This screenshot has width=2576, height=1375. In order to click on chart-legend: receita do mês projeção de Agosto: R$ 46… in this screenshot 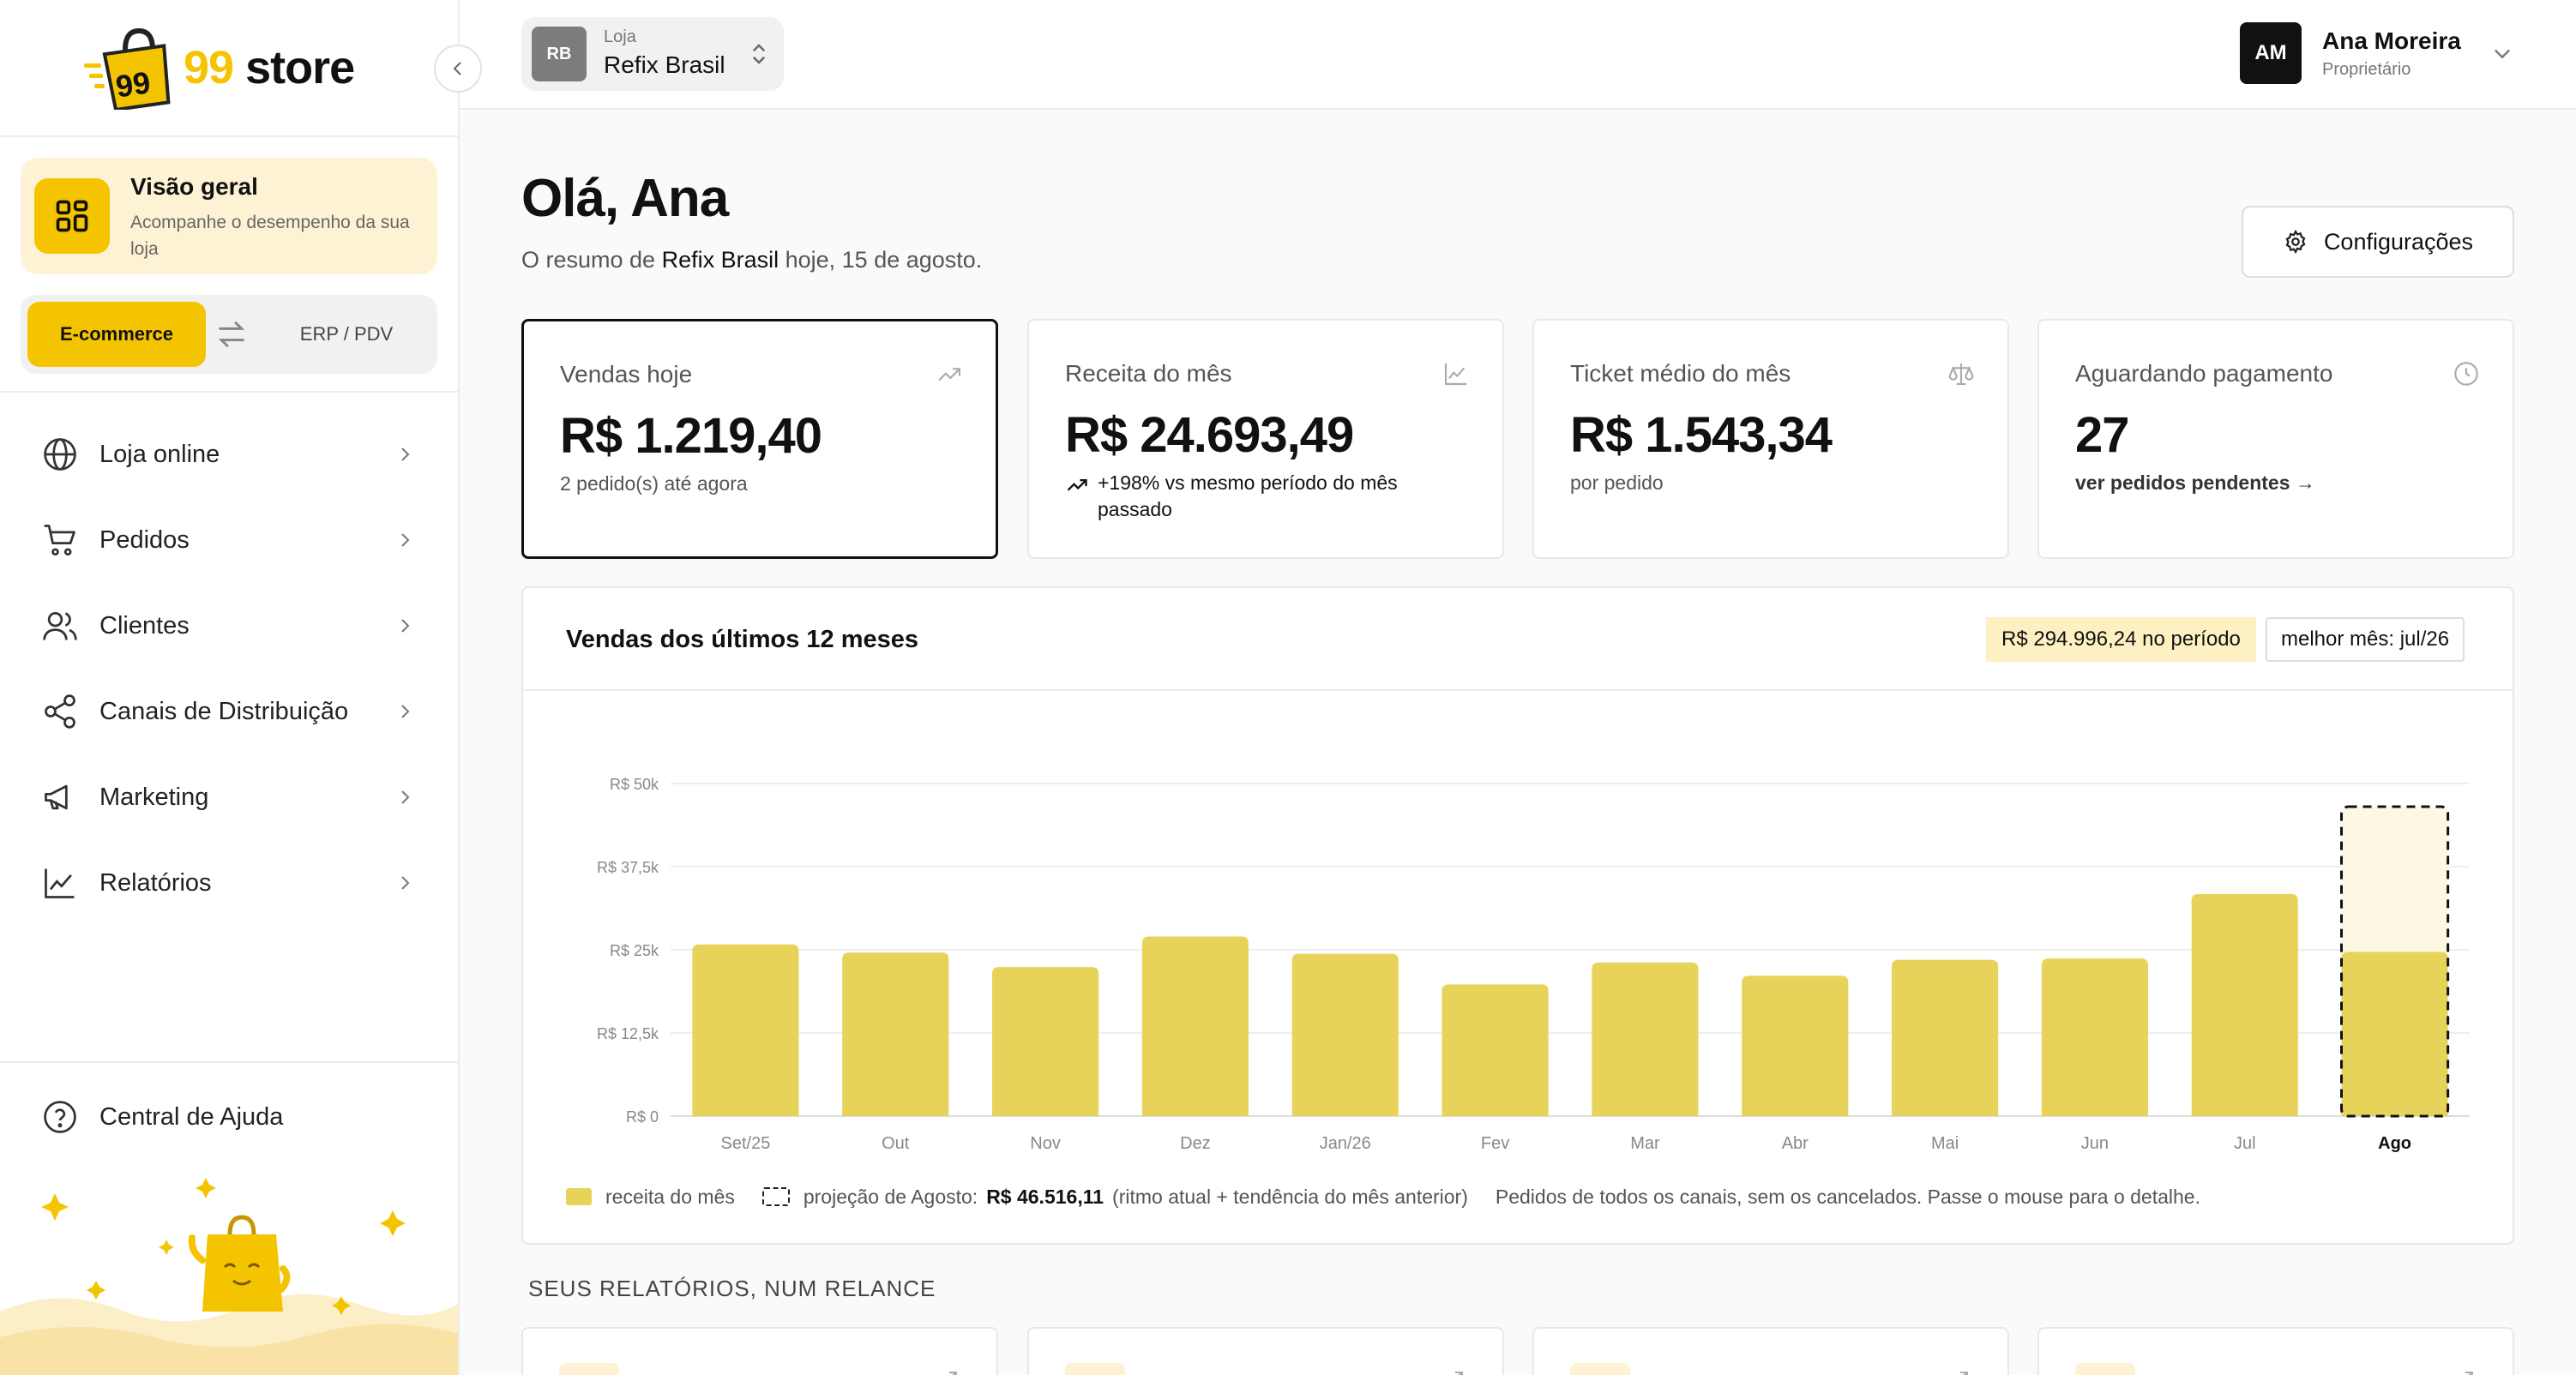, I will do `click(1383, 1197)`.